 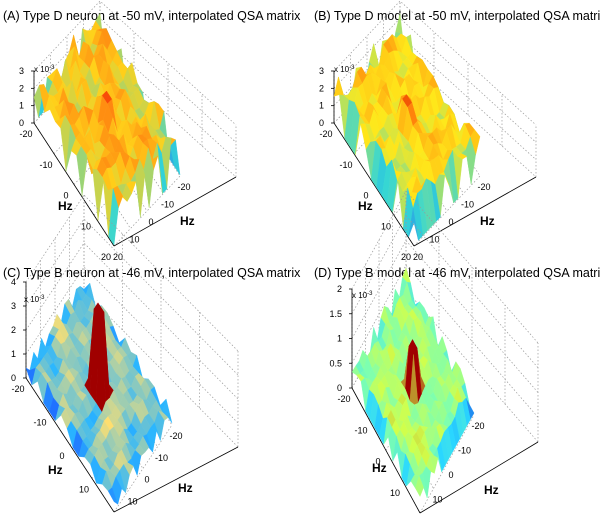 What do you see at coordinates (379, 468) in the screenshot?
I see `panel-d-ylabel: Hz` at bounding box center [379, 468].